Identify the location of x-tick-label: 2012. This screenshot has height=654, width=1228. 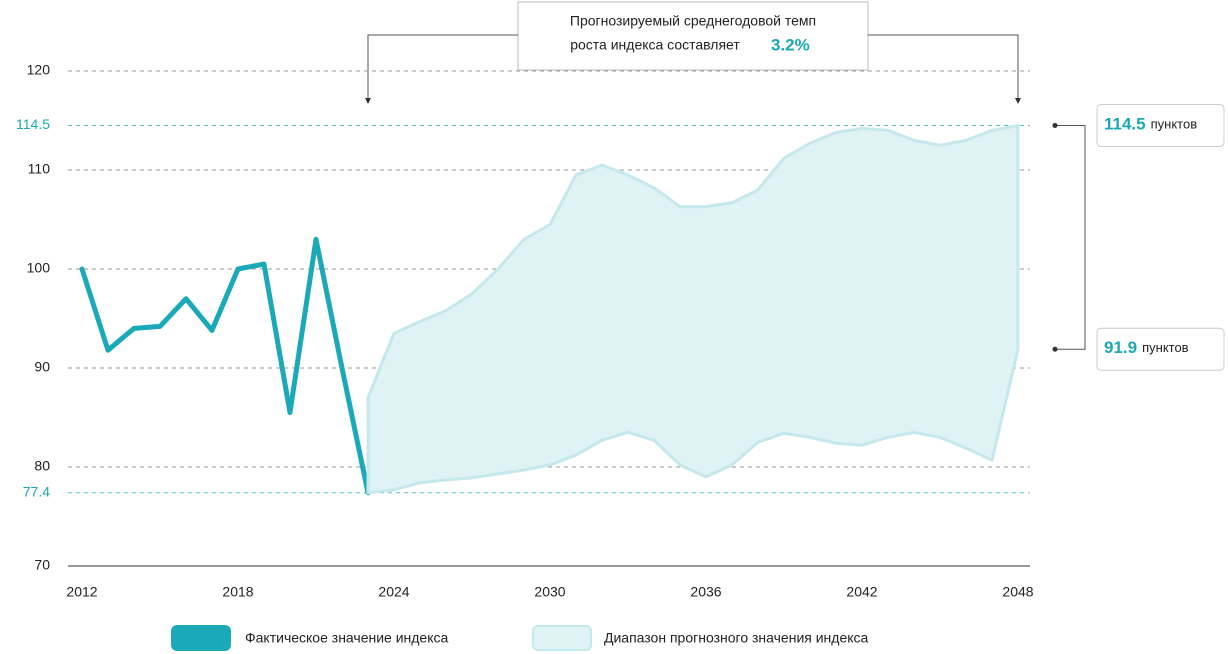
(81, 592).